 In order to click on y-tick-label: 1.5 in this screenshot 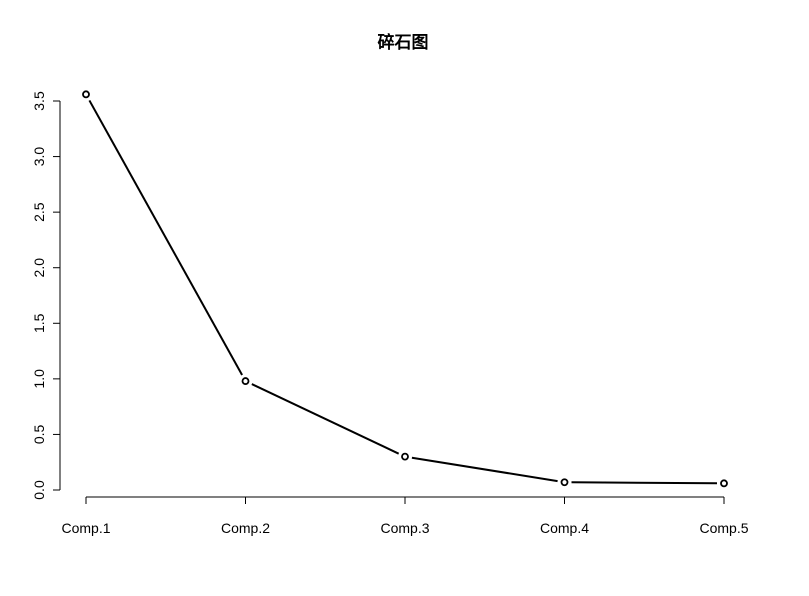, I will do `click(39, 323)`.